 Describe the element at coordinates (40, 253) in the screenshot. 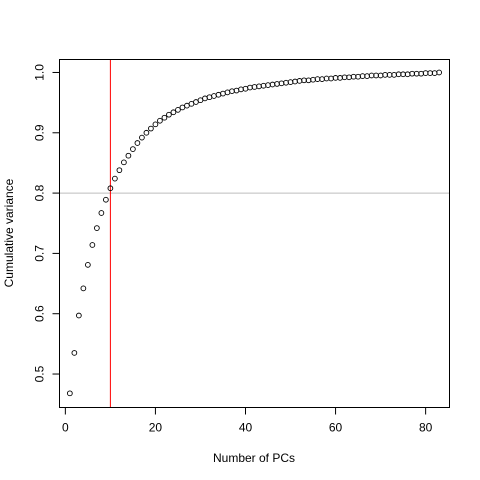

I see `y-tick-label: 0.7` at that location.